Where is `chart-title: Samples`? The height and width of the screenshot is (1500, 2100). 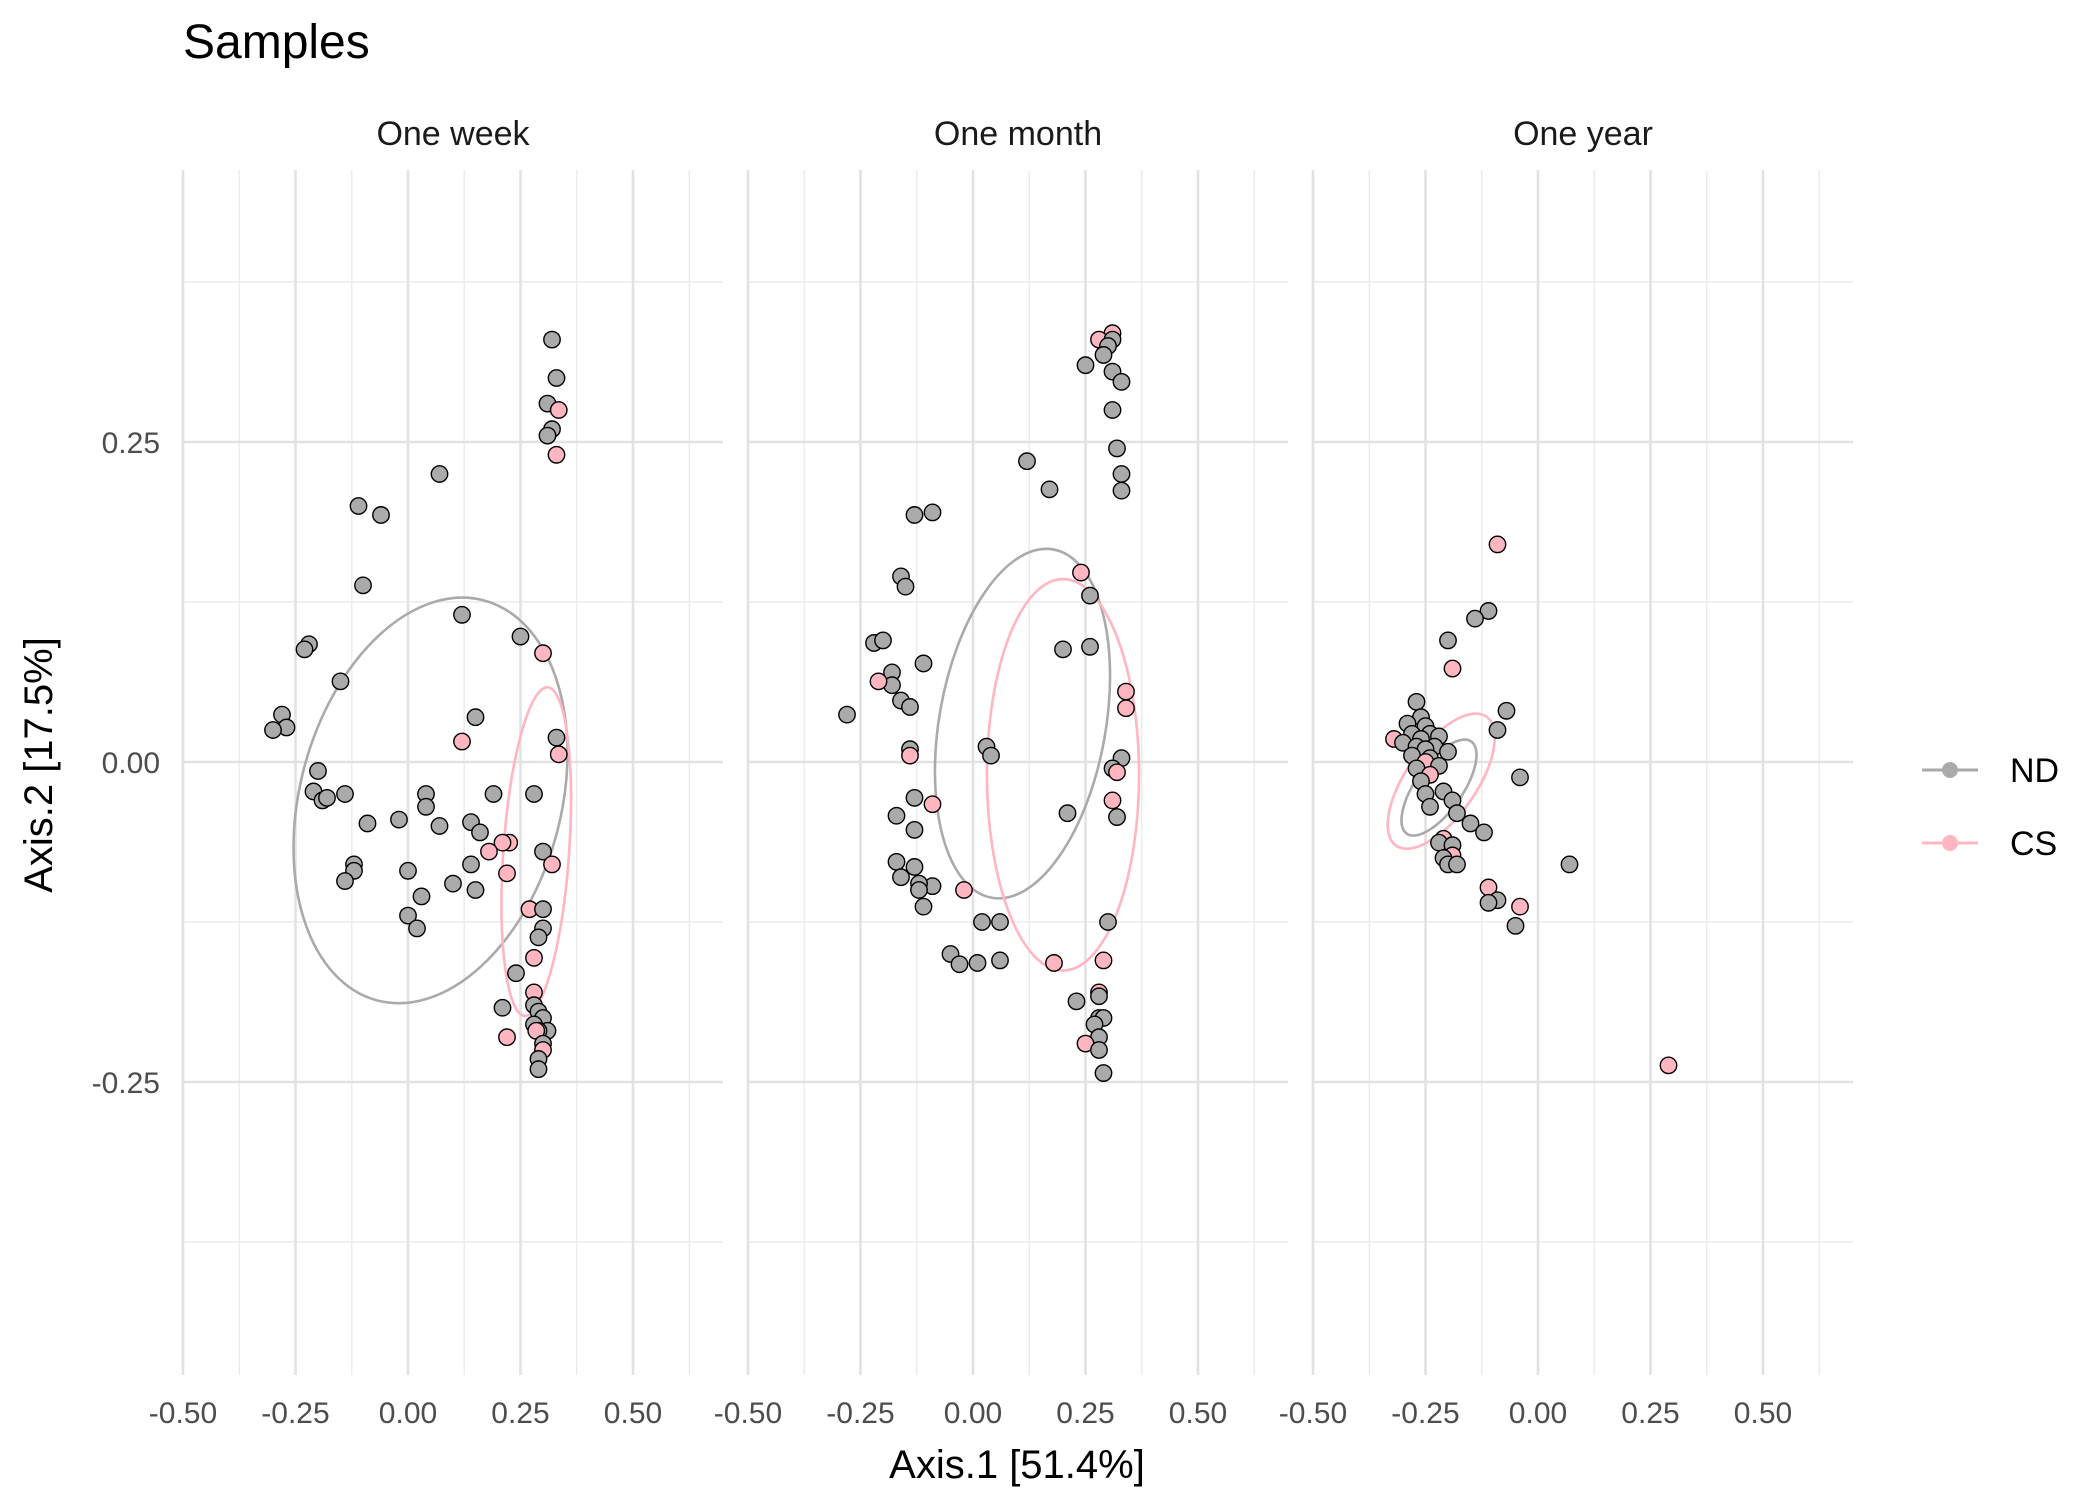 chart-title: Samples is located at coordinates (276, 42).